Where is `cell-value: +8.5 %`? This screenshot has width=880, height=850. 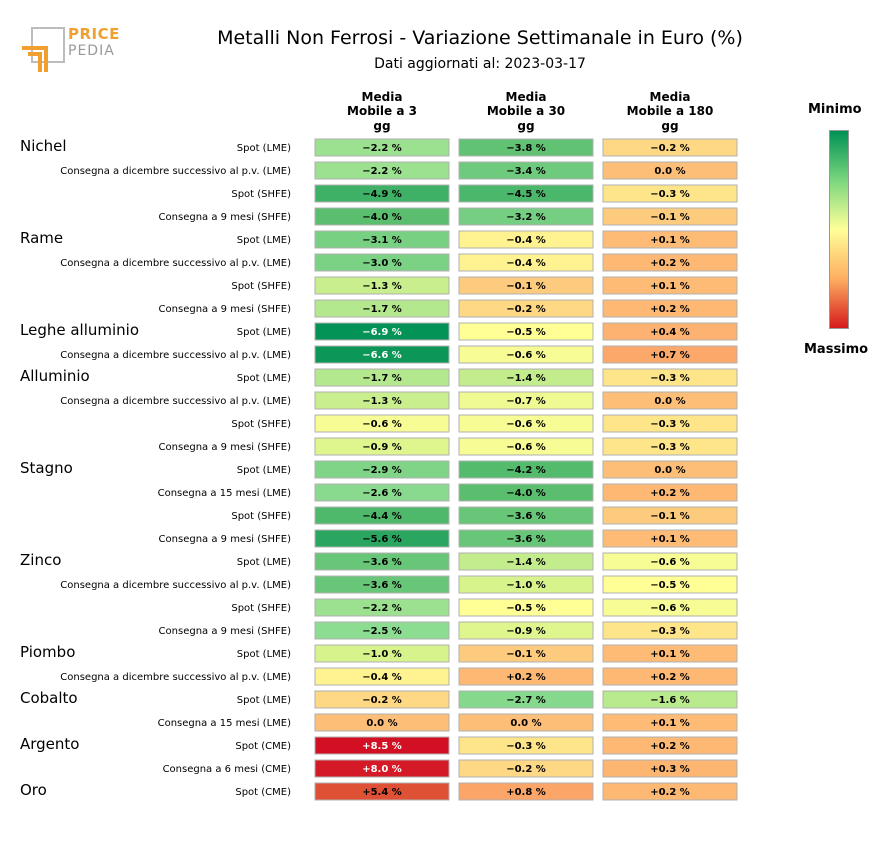
cell-value: +8.5 % is located at coordinates (382, 746).